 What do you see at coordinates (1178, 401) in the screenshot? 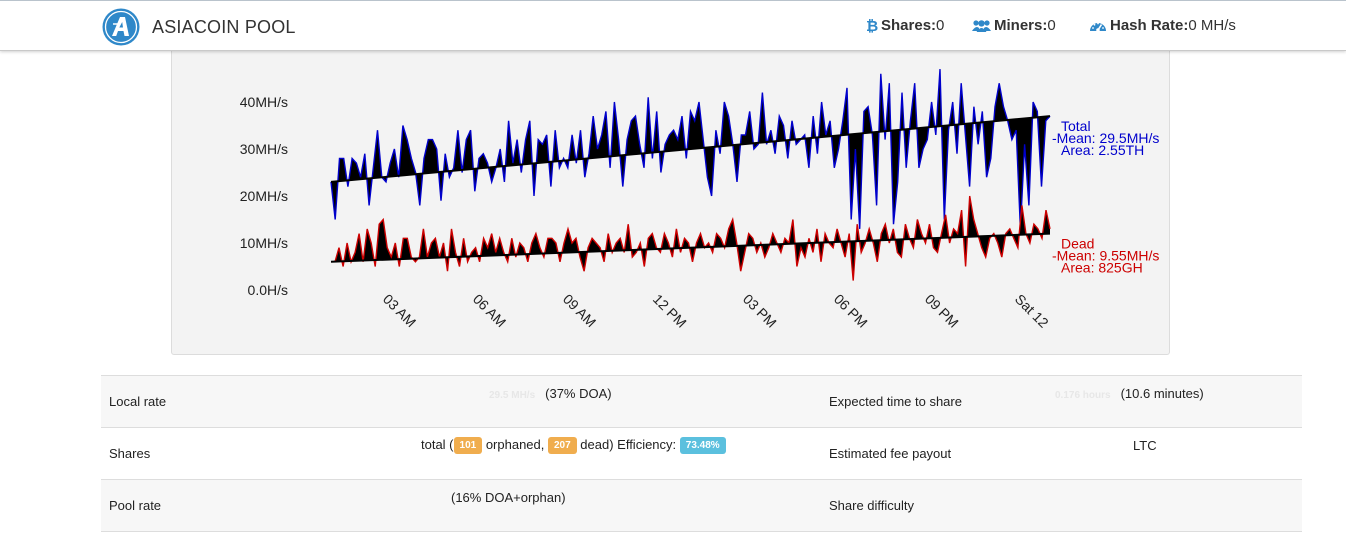
I see `expected-time-value: 0.176 hours (10.6 minutes)` at bounding box center [1178, 401].